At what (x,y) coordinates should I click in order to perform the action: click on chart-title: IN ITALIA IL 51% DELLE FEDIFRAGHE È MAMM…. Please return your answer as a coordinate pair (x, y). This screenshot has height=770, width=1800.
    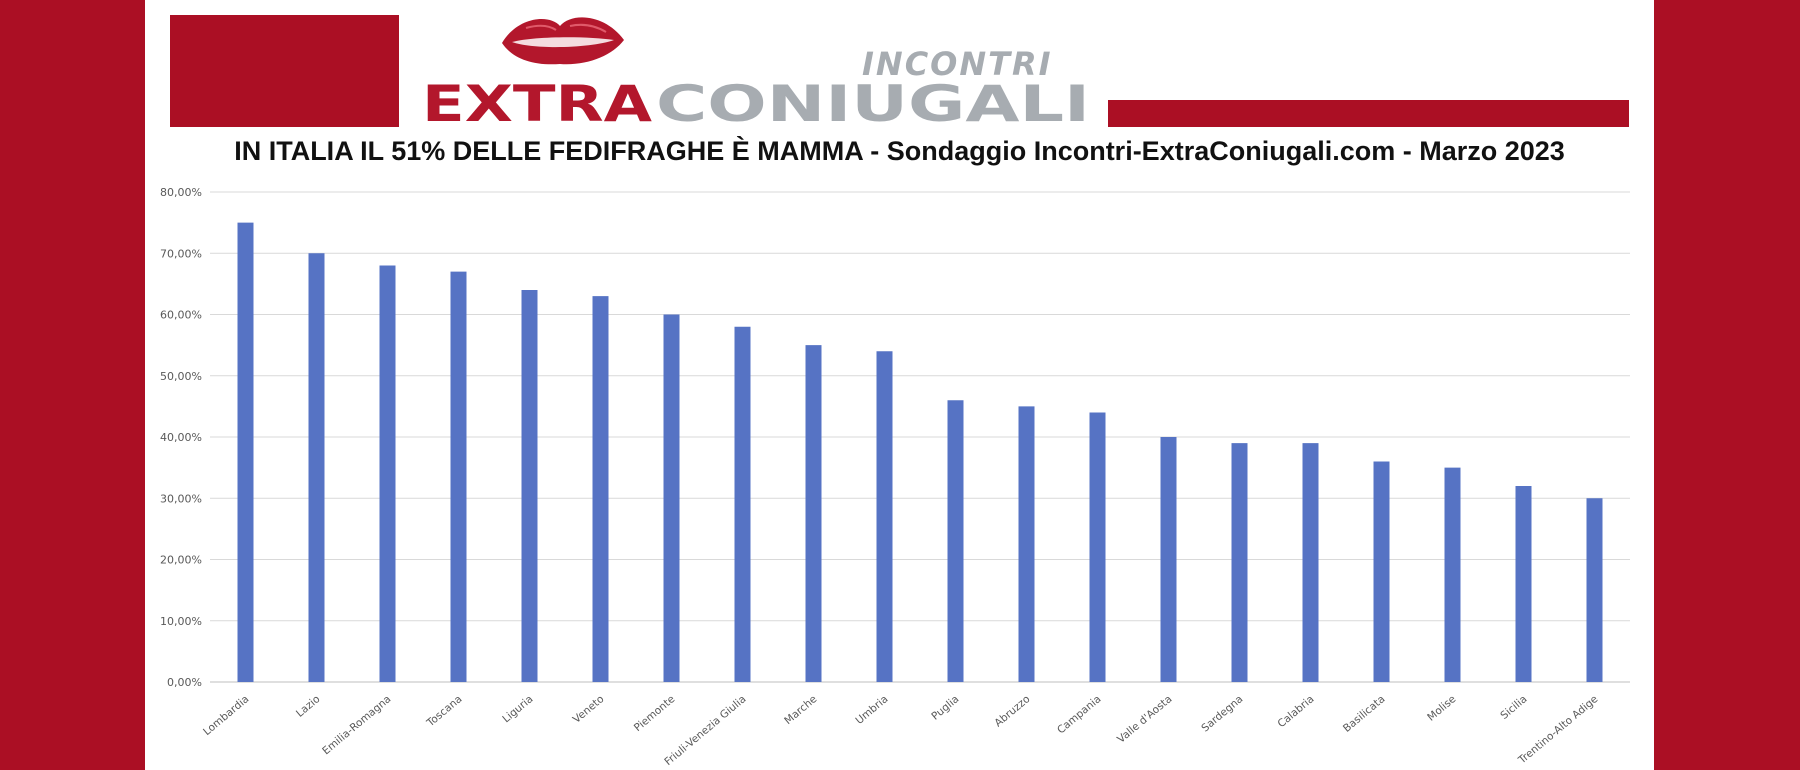
    Looking at the image, I should click on (899, 151).